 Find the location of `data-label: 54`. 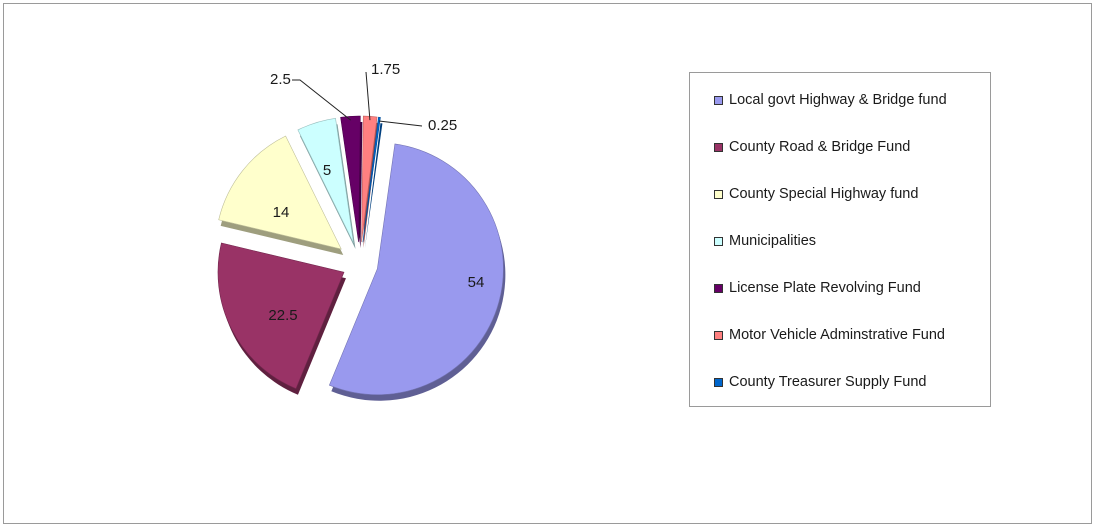

data-label: 54 is located at coordinates (476, 282).